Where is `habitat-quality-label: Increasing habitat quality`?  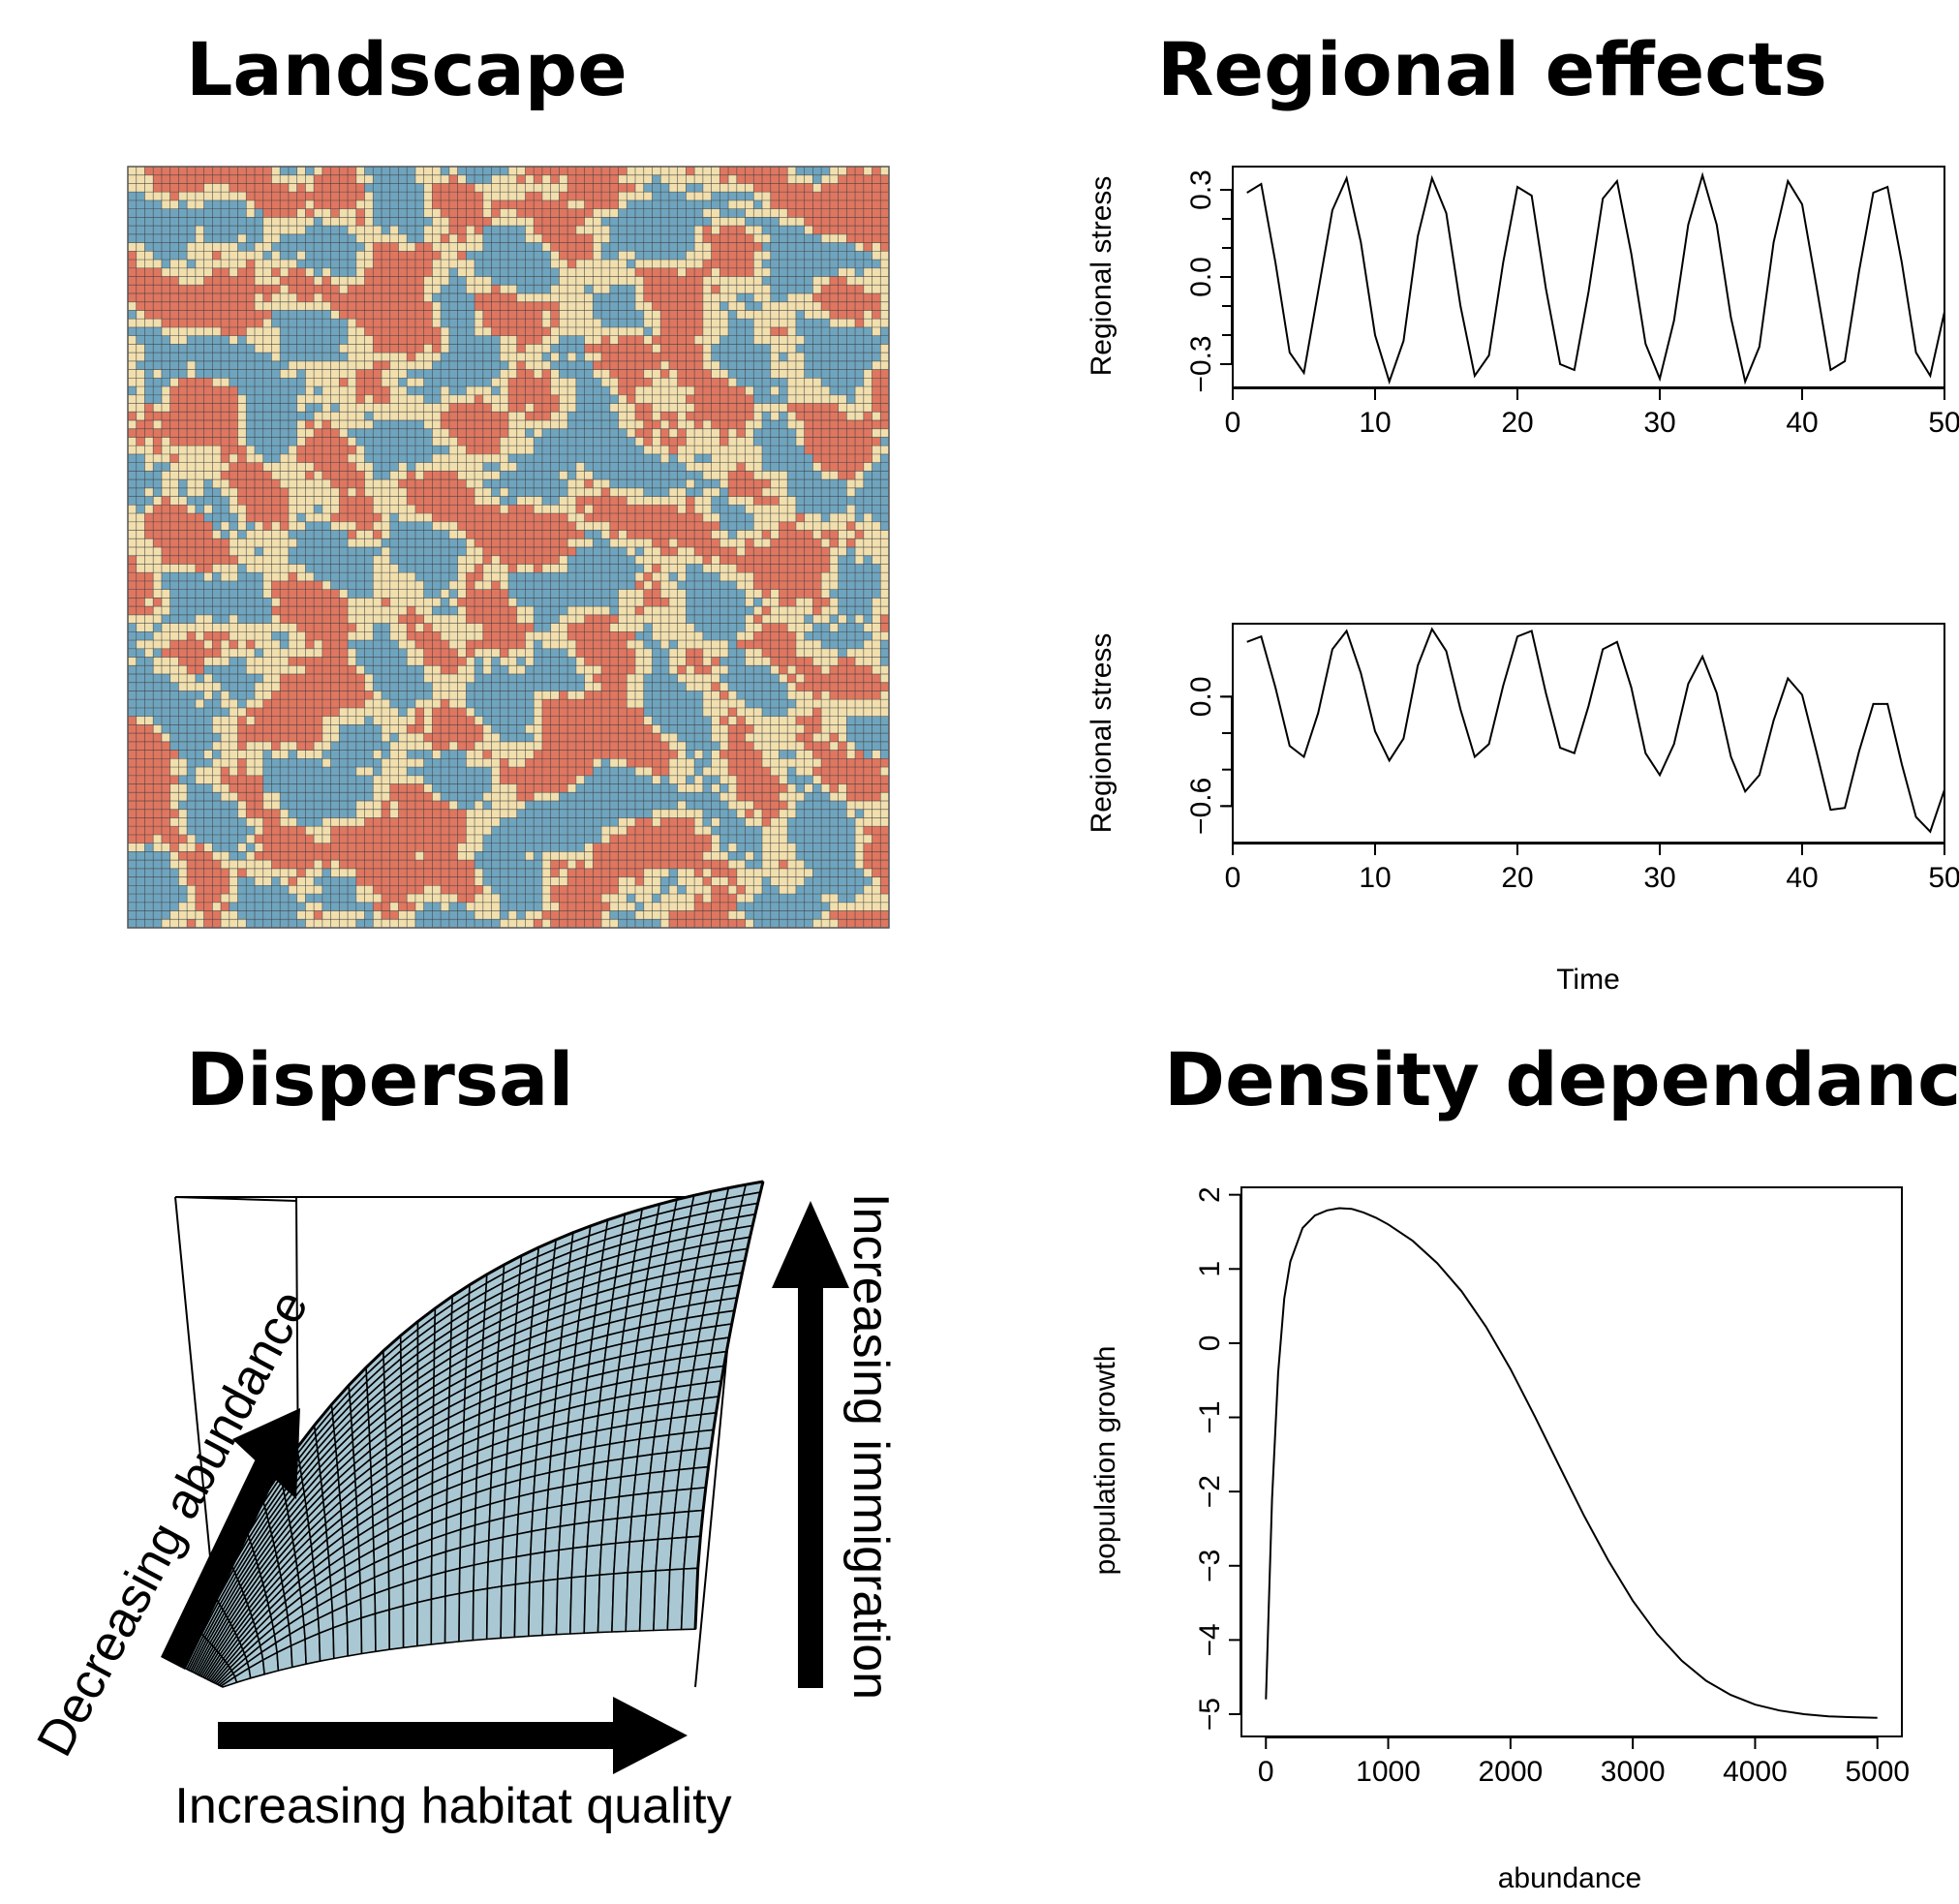
habitat-quality-label: Increasing habitat quality is located at coordinates (452, 1806).